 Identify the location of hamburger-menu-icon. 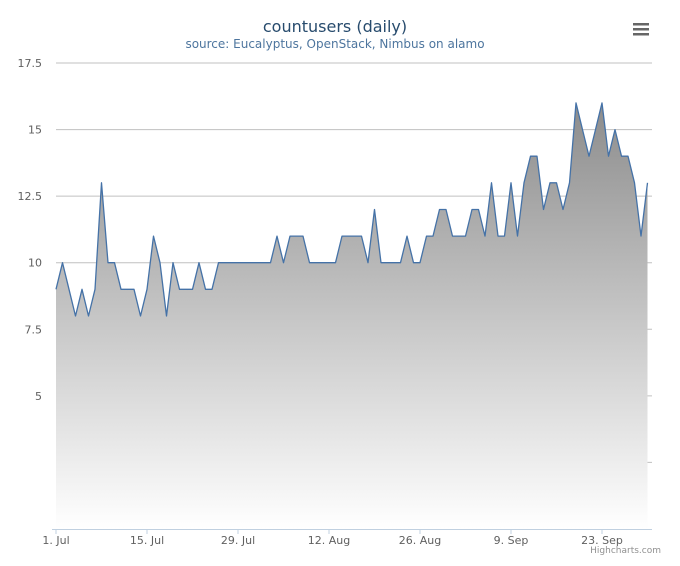
(641, 29).